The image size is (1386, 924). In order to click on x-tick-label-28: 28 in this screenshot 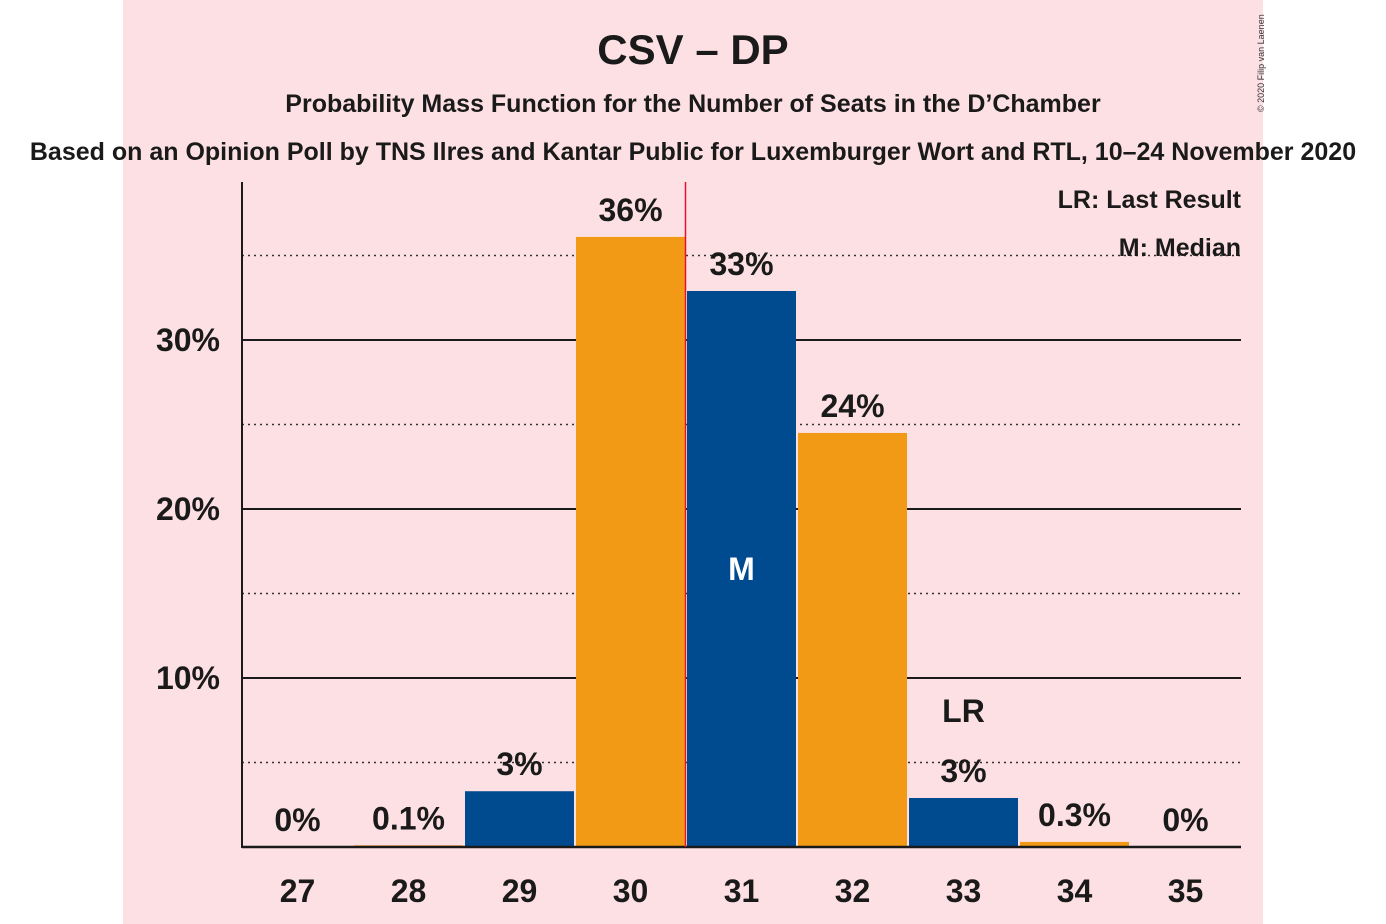, I will do `click(409, 891)`.